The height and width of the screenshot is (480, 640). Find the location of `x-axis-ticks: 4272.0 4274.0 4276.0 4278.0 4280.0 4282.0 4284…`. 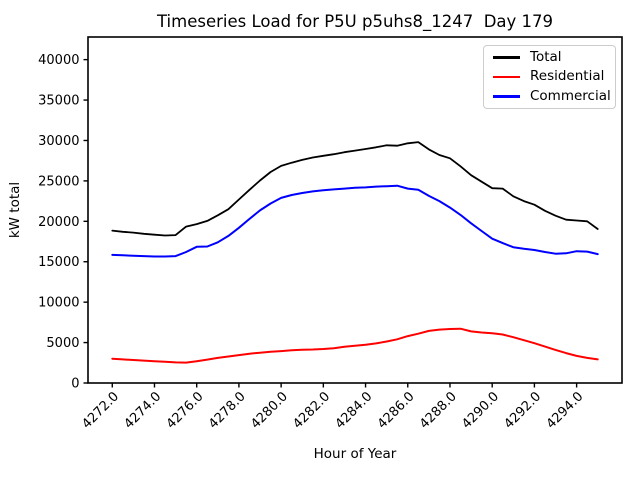

x-axis-ticks: 4272.0 4274.0 4276.0 4278.0 4280.0 4282.0 4284… is located at coordinates (332, 407).